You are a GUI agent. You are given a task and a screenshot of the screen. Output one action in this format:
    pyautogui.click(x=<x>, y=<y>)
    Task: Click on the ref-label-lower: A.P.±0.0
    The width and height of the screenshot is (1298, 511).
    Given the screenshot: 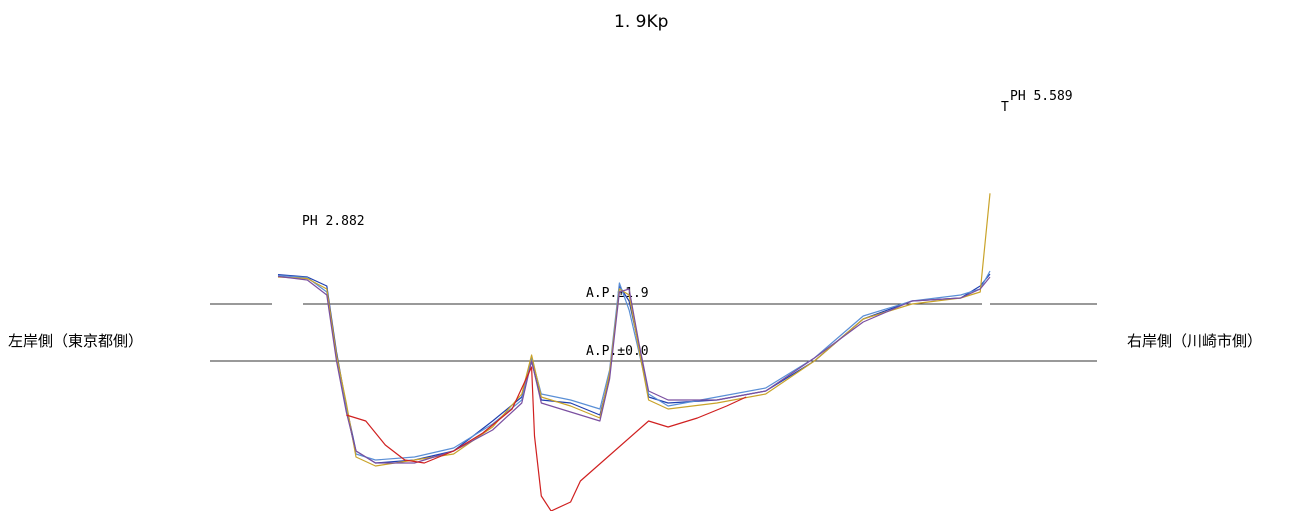 What is the action you would take?
    pyautogui.click(x=617, y=351)
    